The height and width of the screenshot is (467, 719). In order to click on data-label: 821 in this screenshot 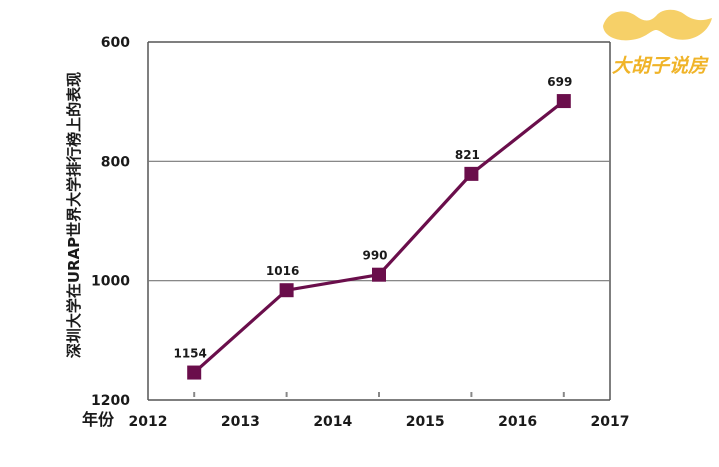, I will do `click(467, 155)`.